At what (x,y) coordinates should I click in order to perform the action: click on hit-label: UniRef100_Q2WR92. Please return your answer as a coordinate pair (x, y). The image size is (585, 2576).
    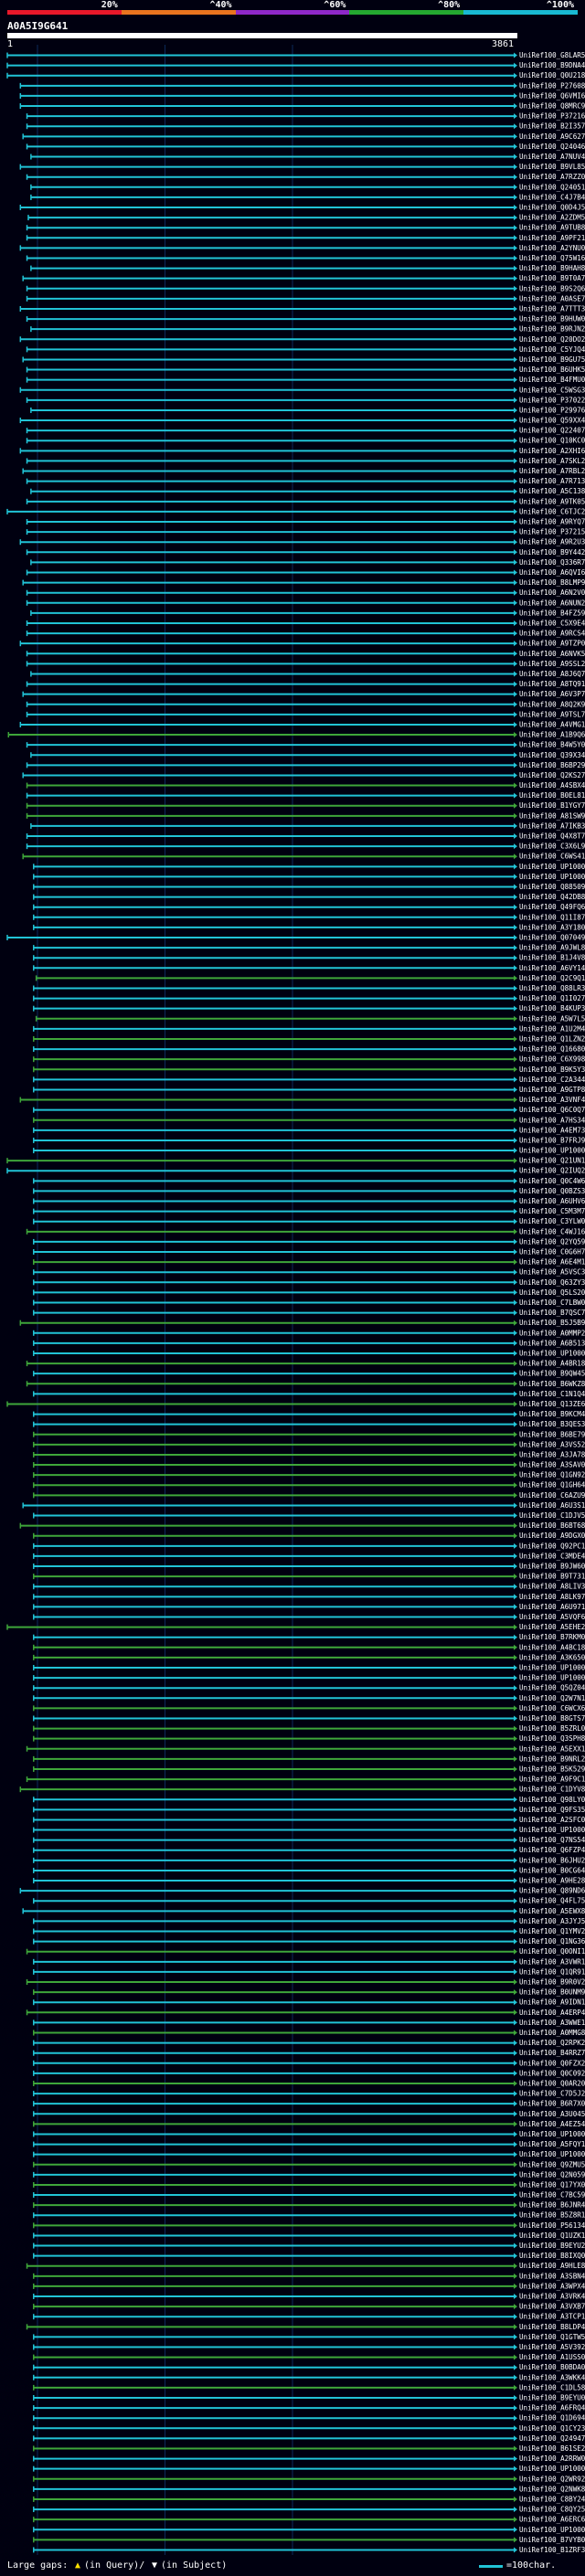
    Looking at the image, I should click on (552, 2479).